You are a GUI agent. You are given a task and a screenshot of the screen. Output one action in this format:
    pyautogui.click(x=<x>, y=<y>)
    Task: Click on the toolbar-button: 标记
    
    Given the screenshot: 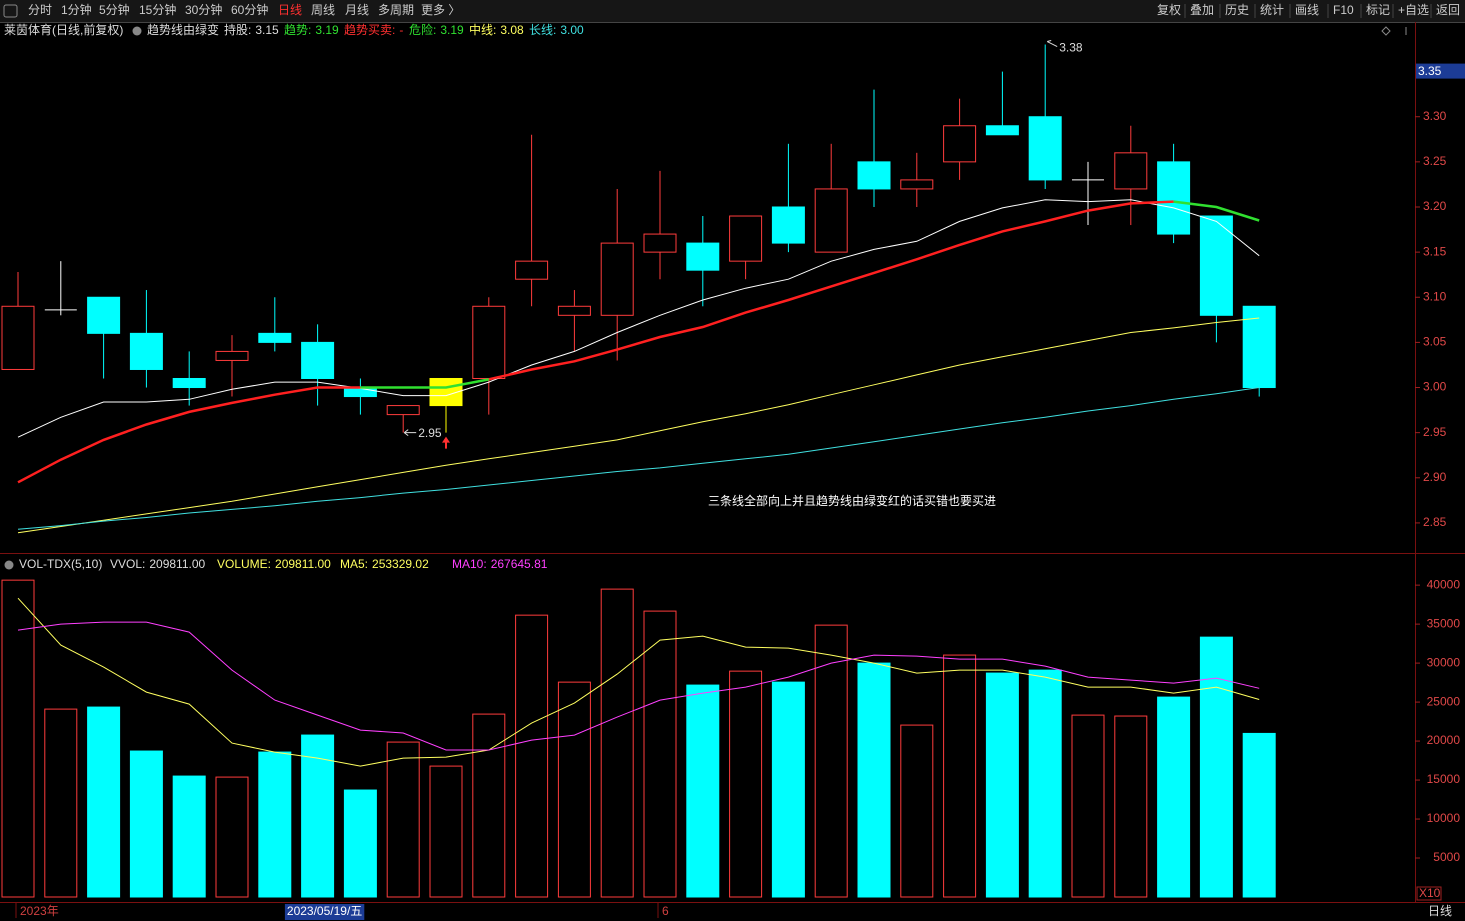 What is the action you would take?
    pyautogui.click(x=1378, y=10)
    